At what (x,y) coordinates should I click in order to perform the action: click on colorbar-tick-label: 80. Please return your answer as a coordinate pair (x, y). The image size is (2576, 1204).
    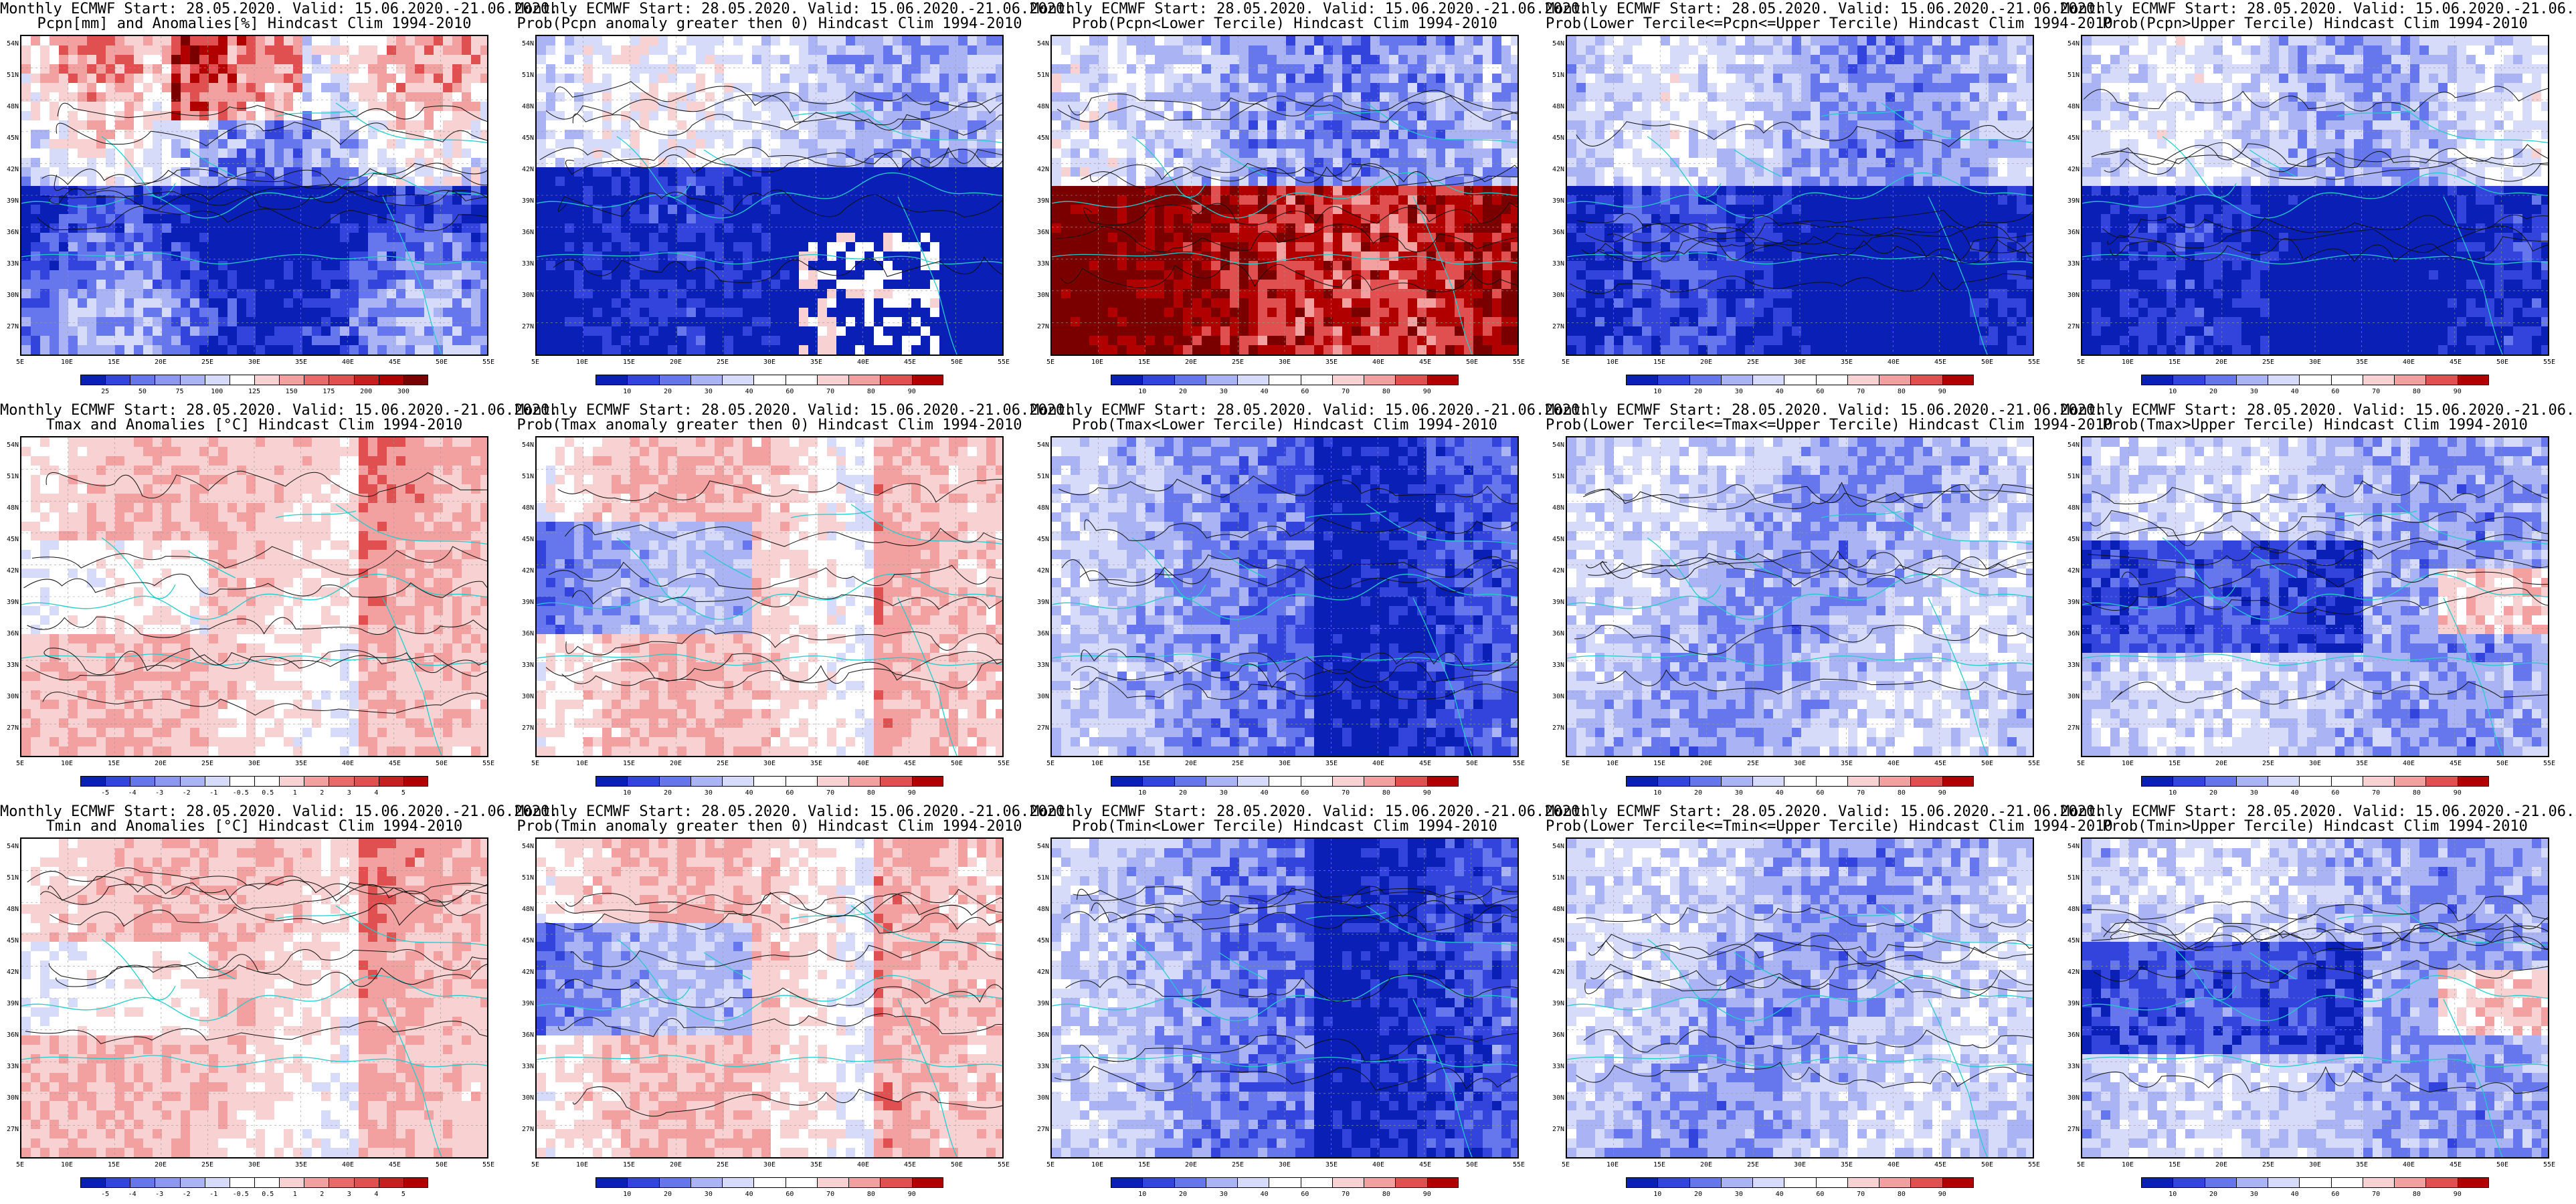
    Looking at the image, I should click on (1386, 793).